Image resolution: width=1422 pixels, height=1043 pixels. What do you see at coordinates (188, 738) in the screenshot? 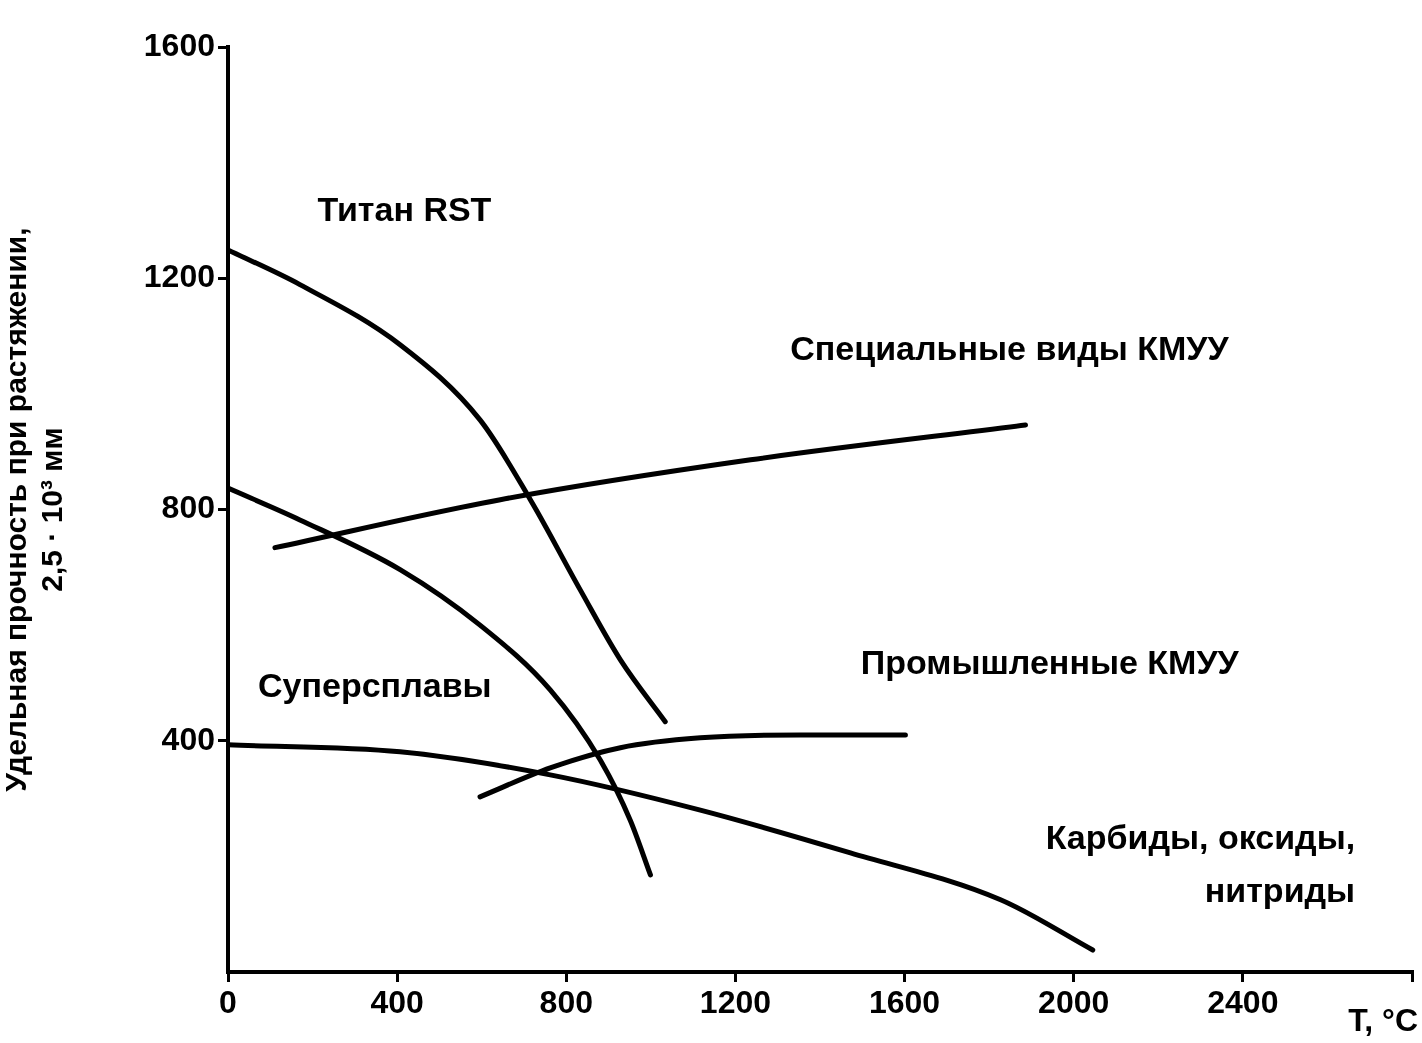
I see `y-tick-label: 400` at bounding box center [188, 738].